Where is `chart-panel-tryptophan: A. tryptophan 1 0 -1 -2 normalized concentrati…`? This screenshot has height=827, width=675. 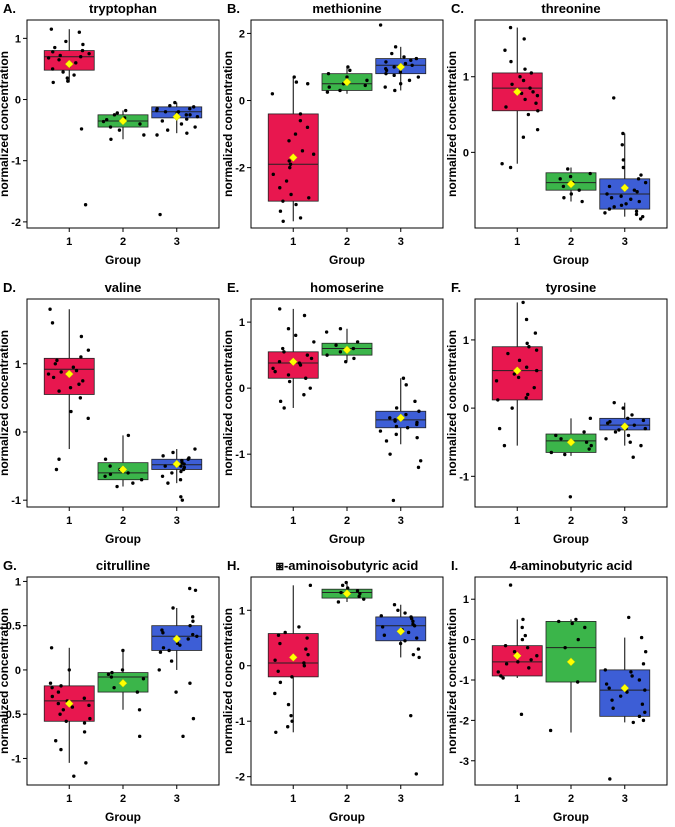
chart-panel-tryptophan: A. tryptophan 1 0 -1 -2 normalized concentrati… is located at coordinates (110, 134).